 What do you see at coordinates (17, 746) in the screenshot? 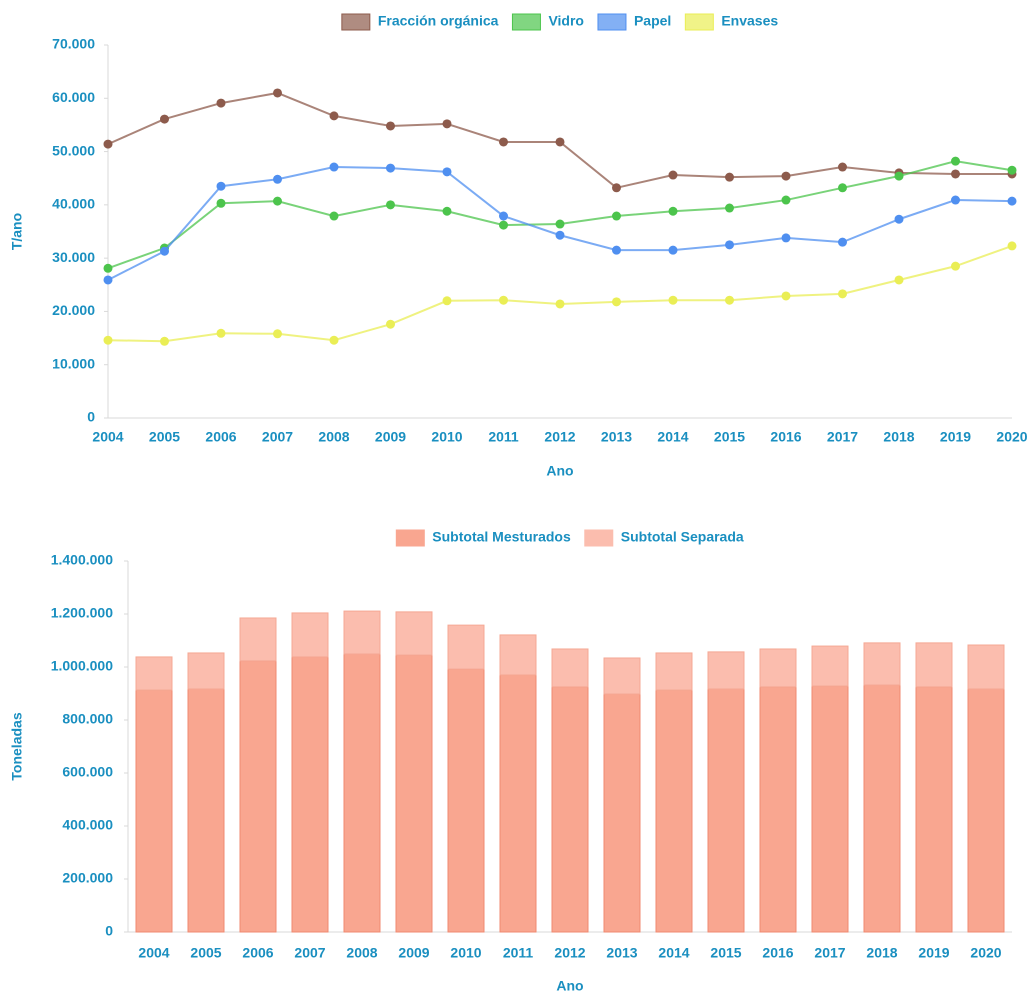
I see `y-axis-label: Toneladas` at bounding box center [17, 746].